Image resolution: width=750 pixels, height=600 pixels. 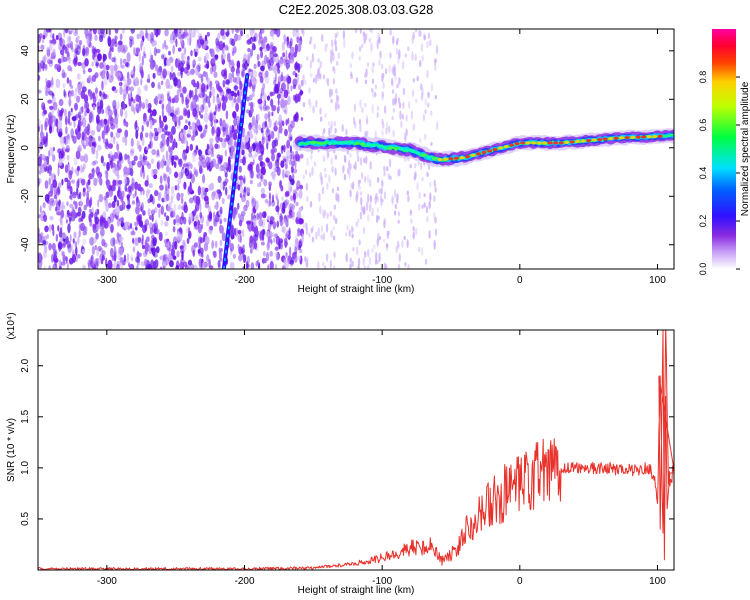 What do you see at coordinates (703, 221) in the screenshot?
I see `colorbar-tick-label: 0.2` at bounding box center [703, 221].